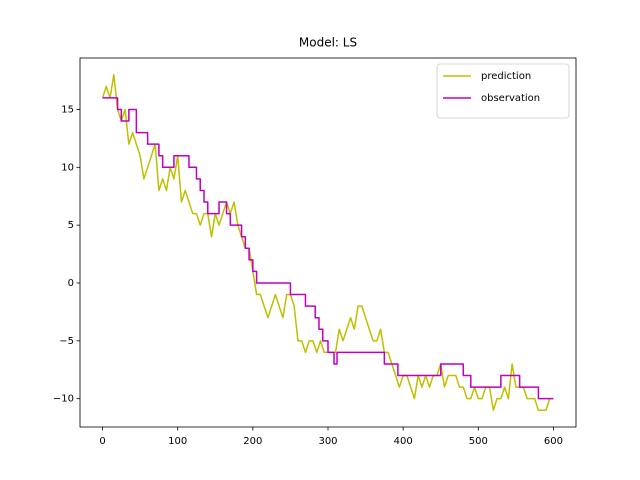  I want to click on y-tick-label: −5, so click(66, 341).